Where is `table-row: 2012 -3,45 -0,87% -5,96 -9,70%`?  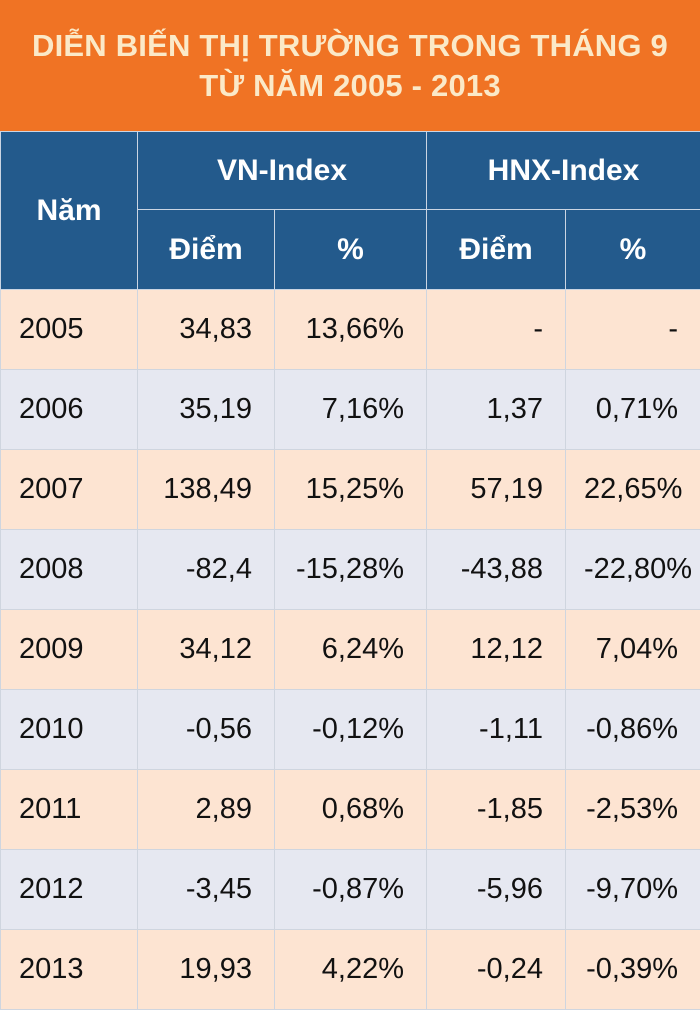
table-row: 2012 -3,45 -0,87% -5,96 -9,70% is located at coordinates (350, 889).